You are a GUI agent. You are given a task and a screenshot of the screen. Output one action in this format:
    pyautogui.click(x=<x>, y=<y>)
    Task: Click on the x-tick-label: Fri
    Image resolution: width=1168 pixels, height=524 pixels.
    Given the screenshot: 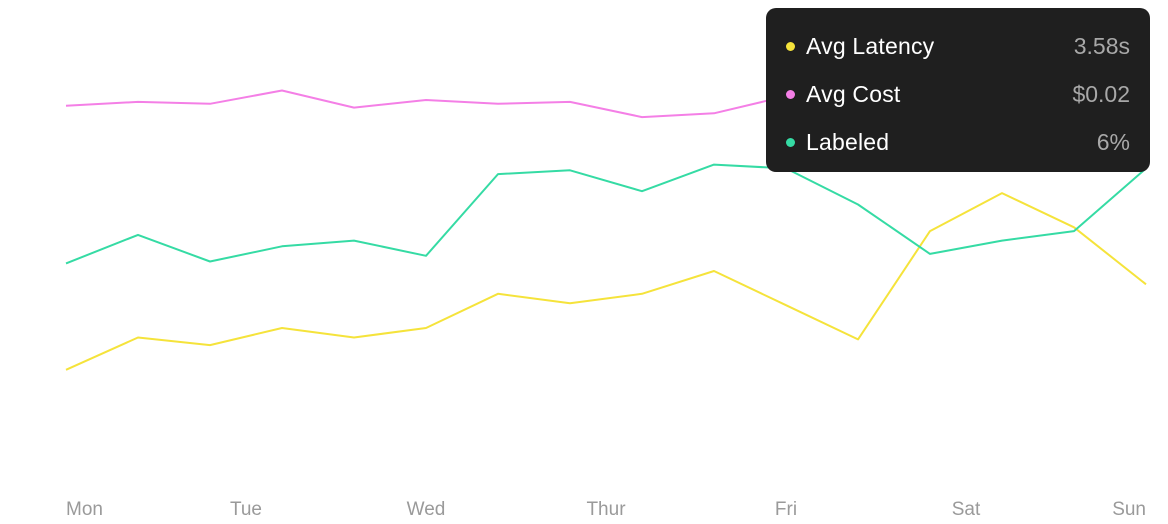 What is the action you would take?
    pyautogui.click(x=786, y=509)
    